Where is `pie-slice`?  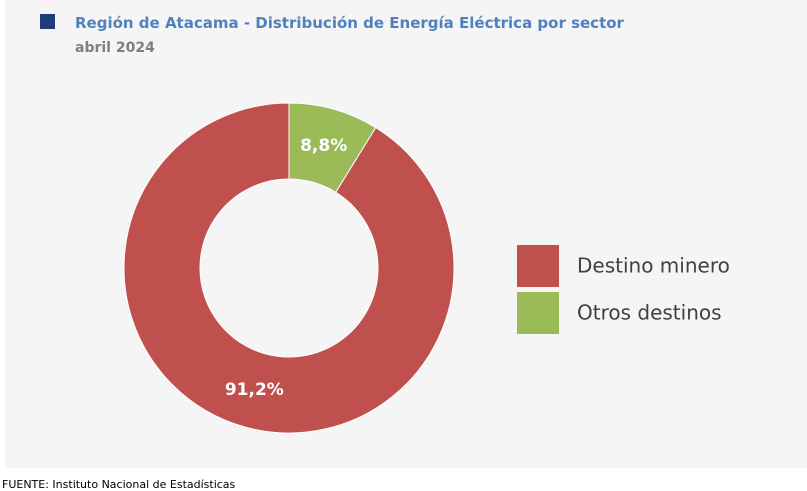 pie-slice is located at coordinates (332, 147).